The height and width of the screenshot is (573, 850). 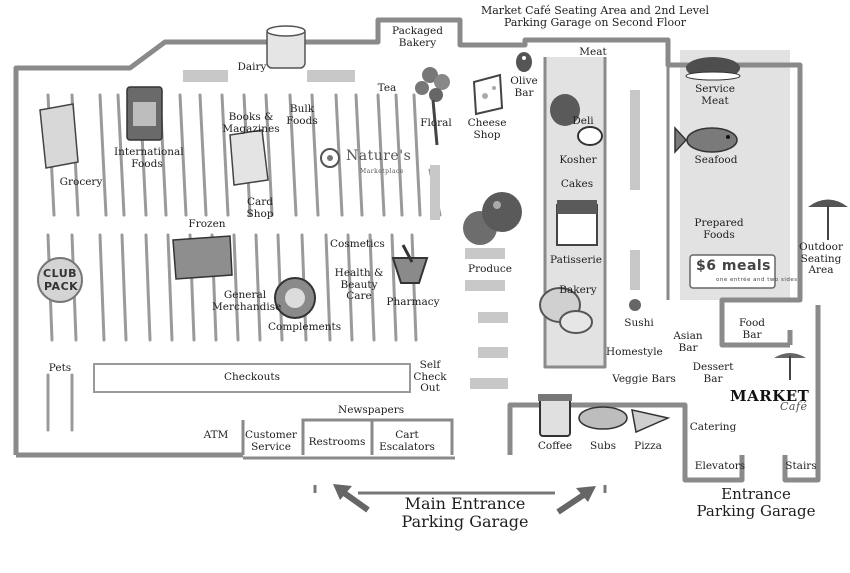 I want to click on label-cart-escalators: Cart Escalators, so click(x=407, y=441).